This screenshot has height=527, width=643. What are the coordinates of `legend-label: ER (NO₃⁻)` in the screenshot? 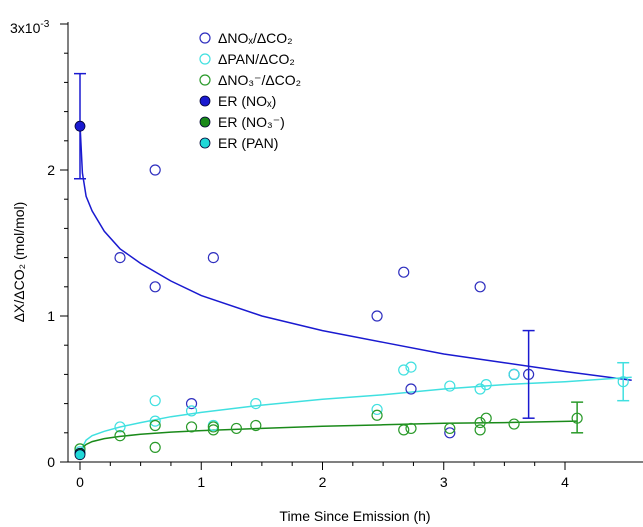 It's located at (251, 122).